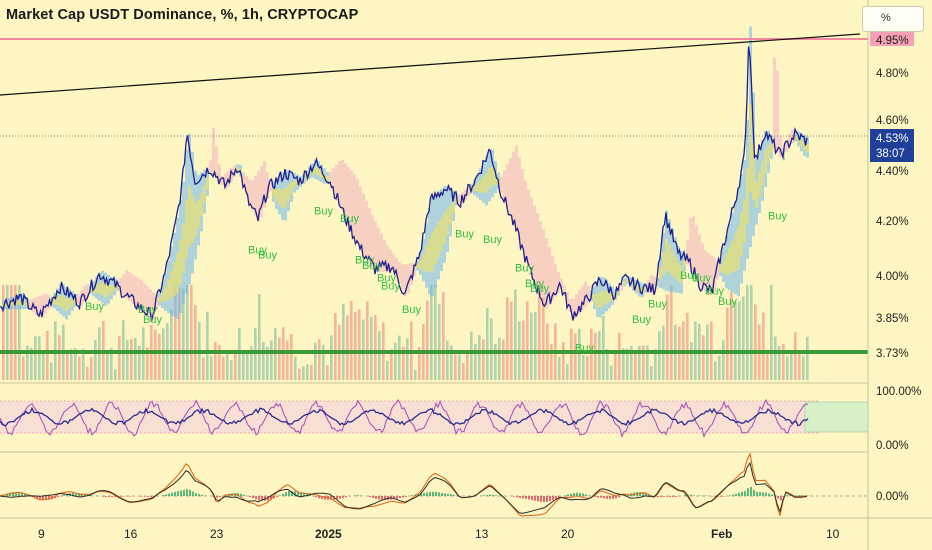  I want to click on y-tick-label: 3.85%, so click(892, 319).